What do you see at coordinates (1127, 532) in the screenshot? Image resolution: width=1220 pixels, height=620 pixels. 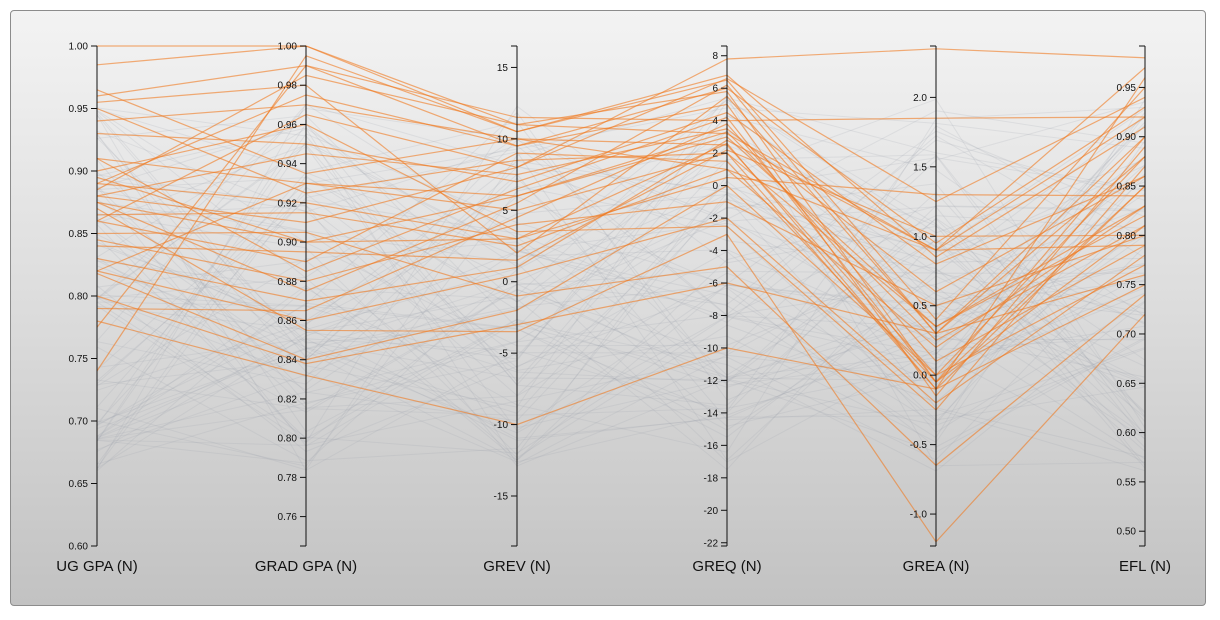 I see `tick-label: 0.50` at bounding box center [1127, 532].